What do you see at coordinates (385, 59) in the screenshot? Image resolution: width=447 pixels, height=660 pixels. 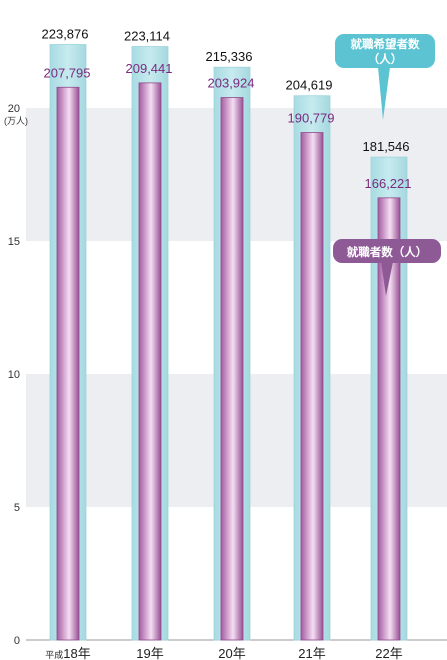 I see `legend-applicants-label-line2: （人）` at bounding box center [385, 59].